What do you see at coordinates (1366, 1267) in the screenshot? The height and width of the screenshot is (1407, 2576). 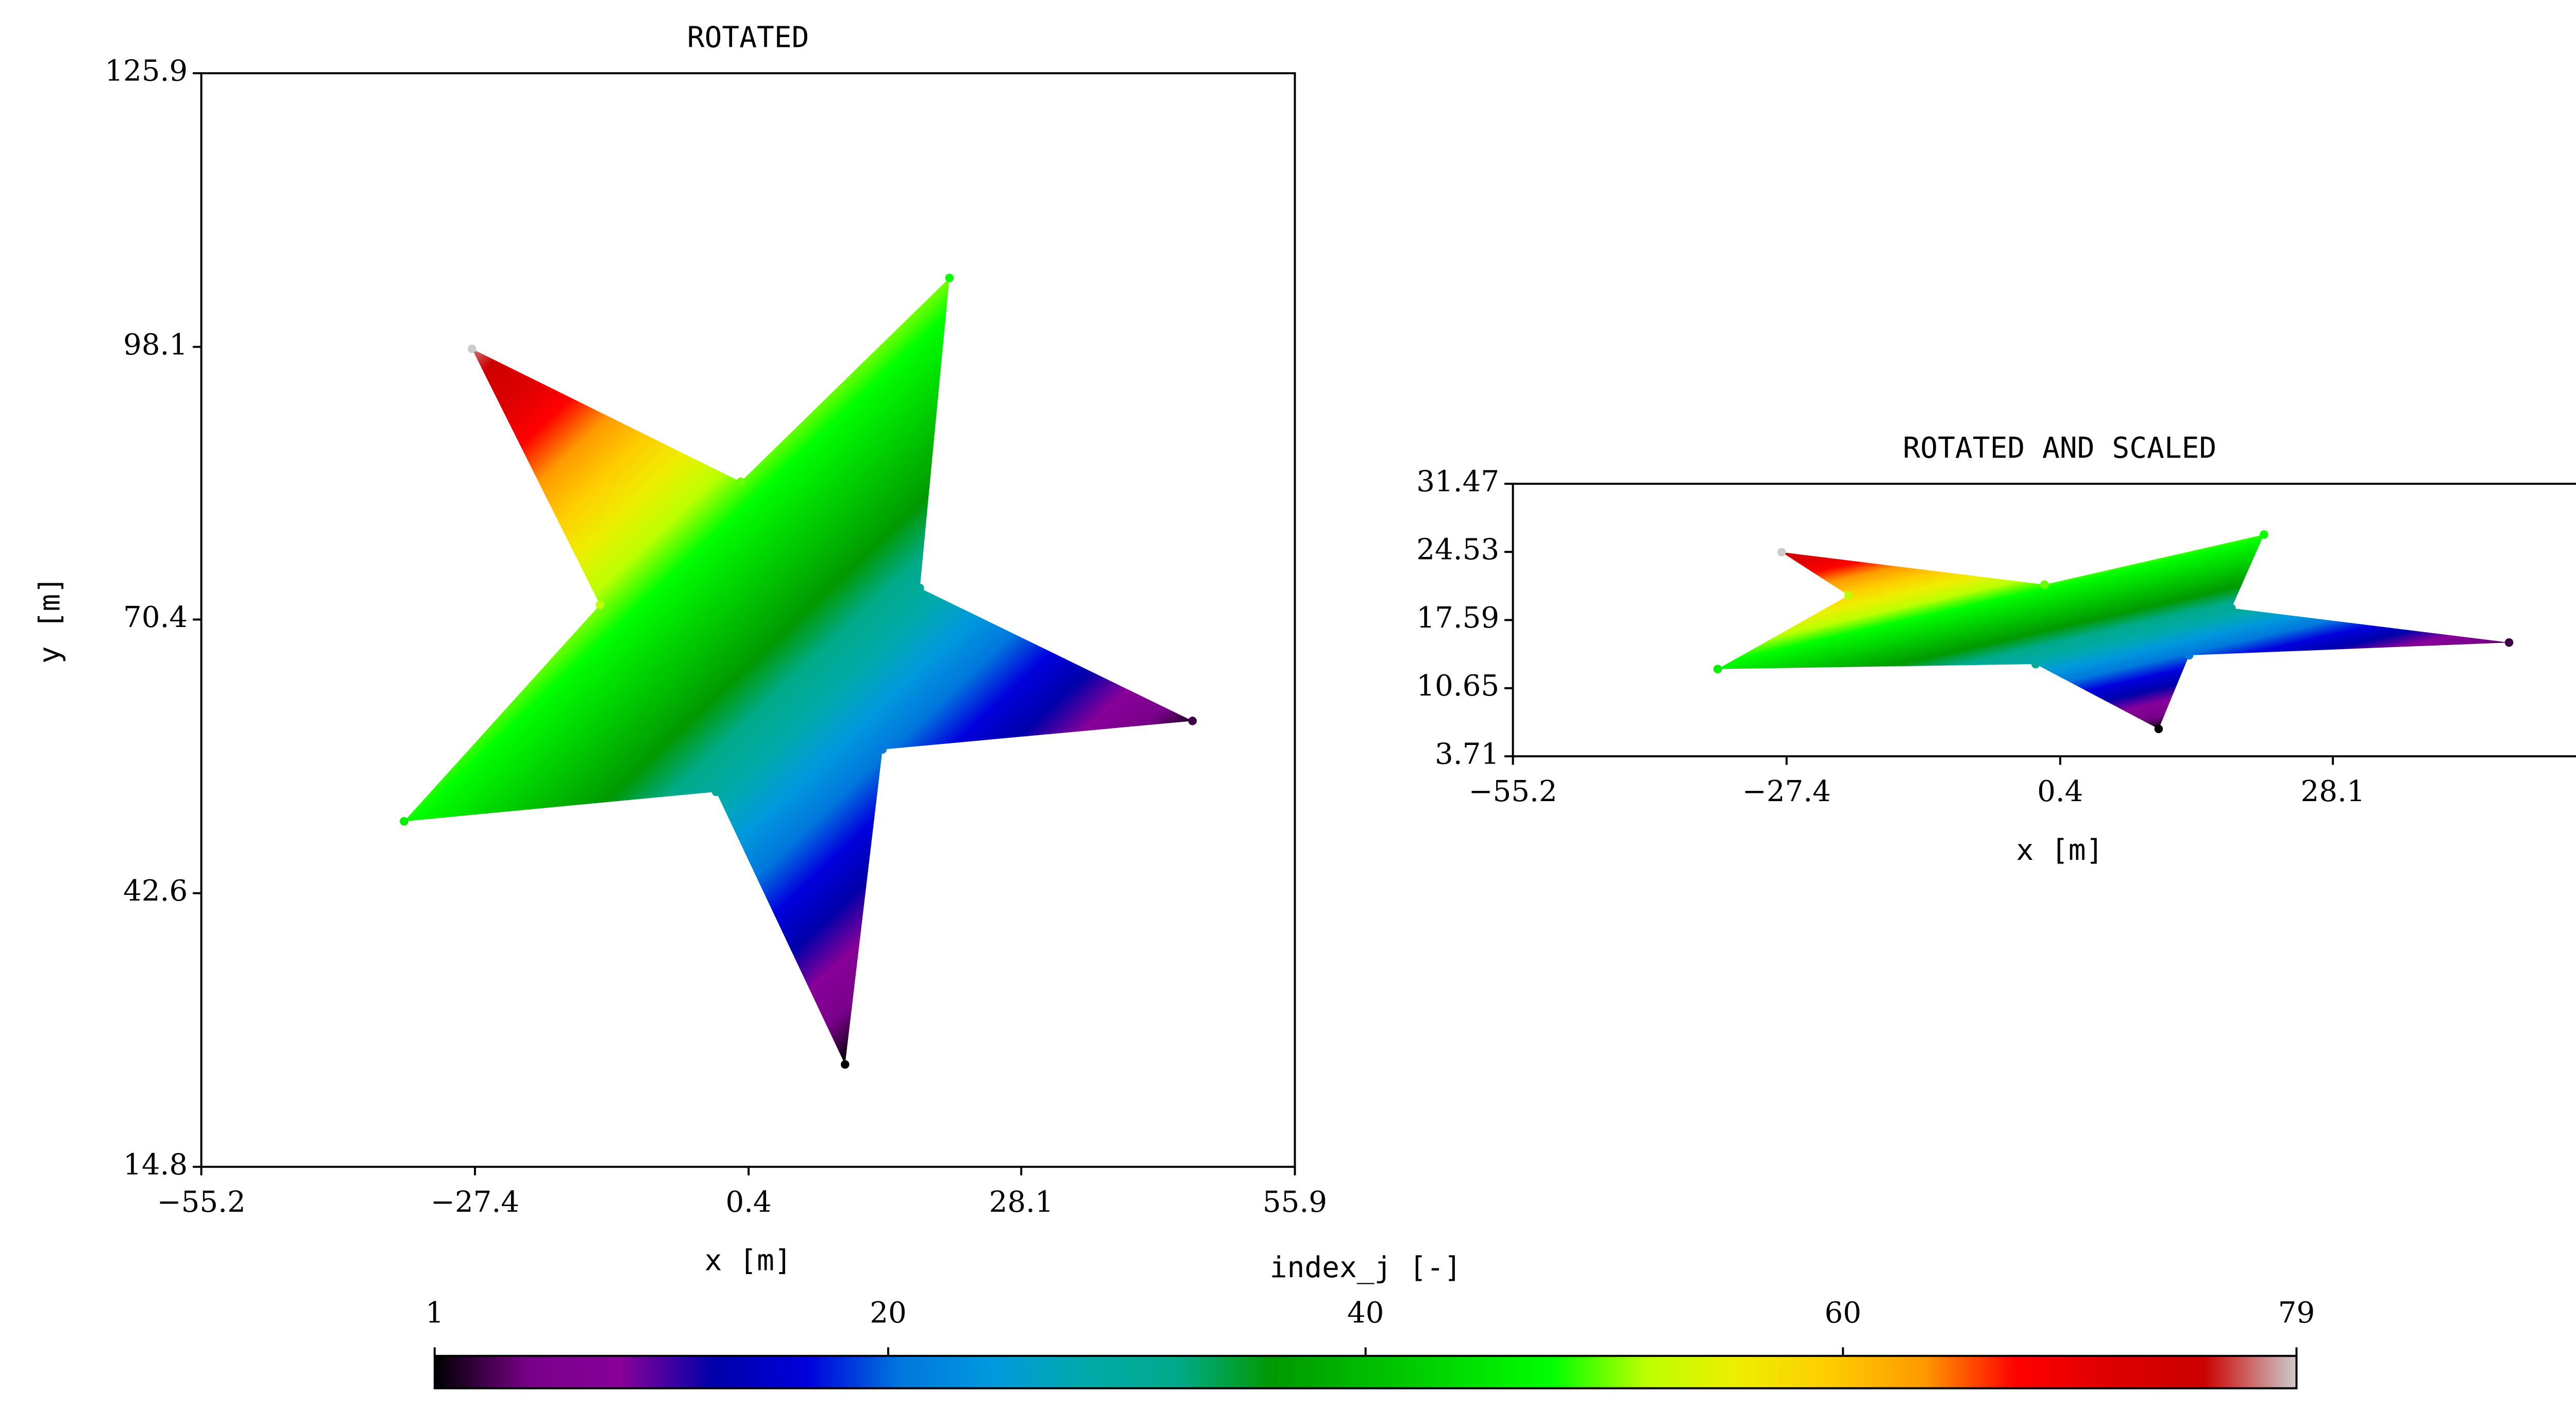 I see `colorbar-label: index_j [-]` at bounding box center [1366, 1267].